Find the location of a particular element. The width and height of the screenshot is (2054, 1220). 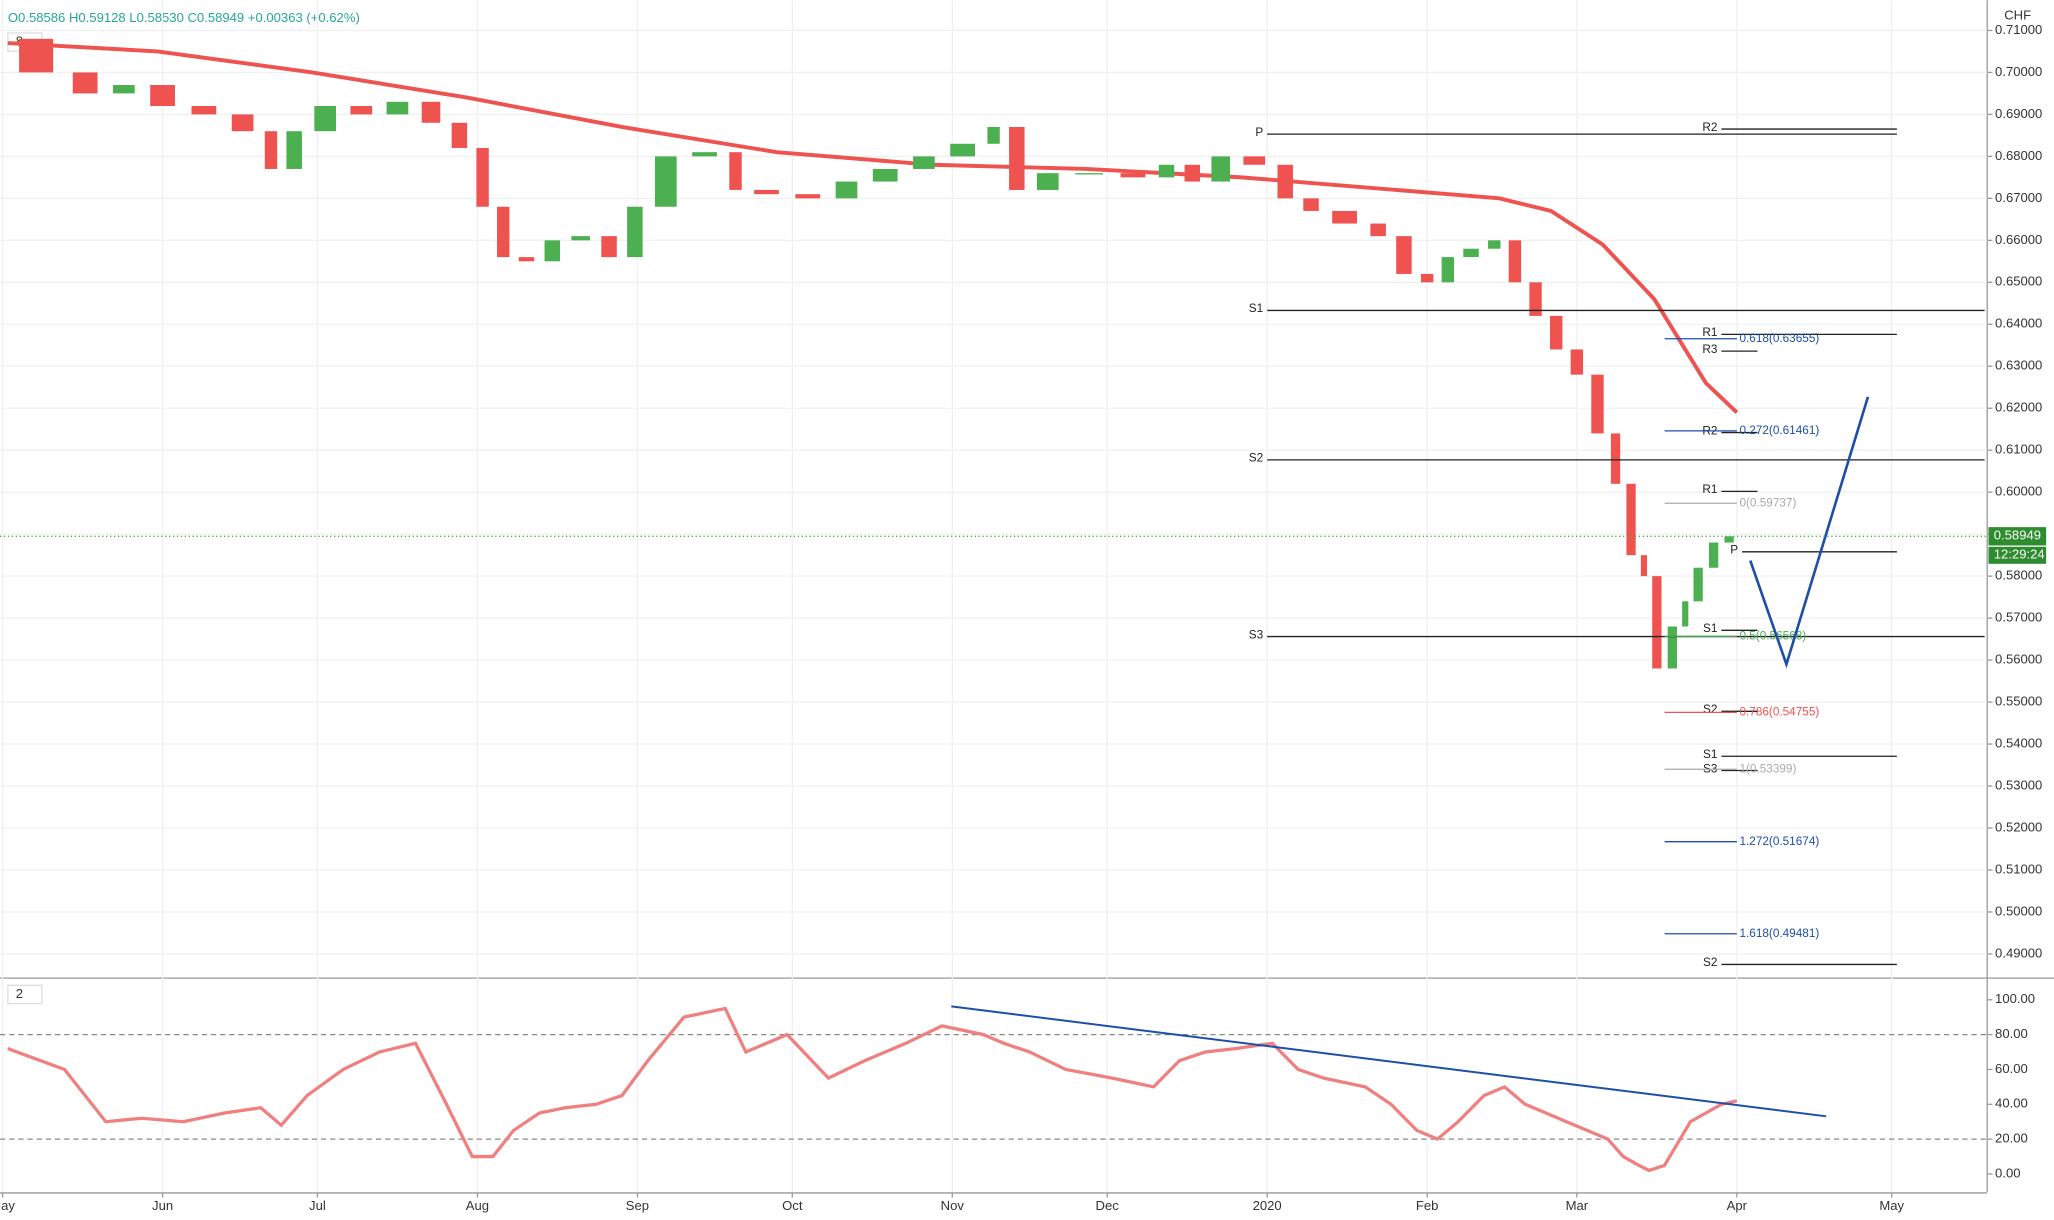

last-price-label: 0.58949 is located at coordinates (2017, 535).